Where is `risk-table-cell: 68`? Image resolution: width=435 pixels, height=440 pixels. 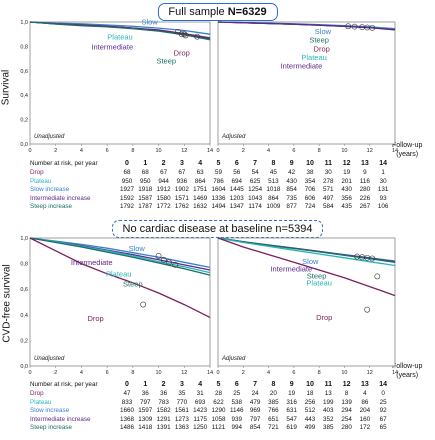 risk-table-cell: 68 is located at coordinates (127, 172).